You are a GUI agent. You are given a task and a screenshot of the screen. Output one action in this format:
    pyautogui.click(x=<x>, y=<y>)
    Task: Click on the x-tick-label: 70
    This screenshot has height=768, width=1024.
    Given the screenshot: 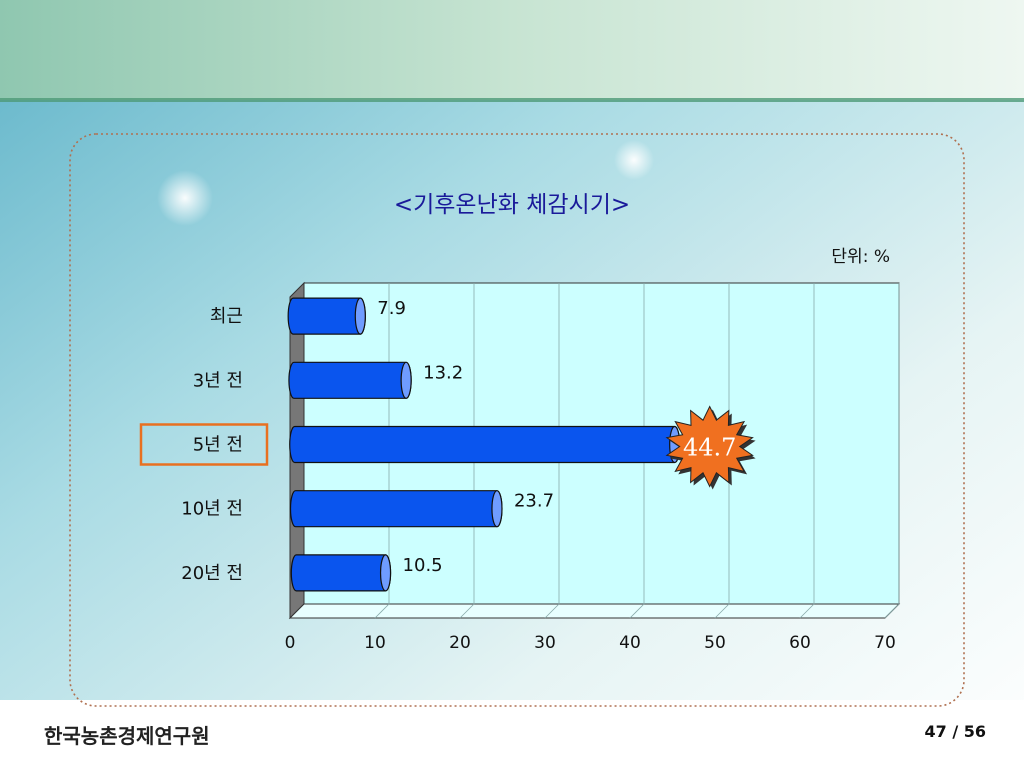 What is the action you would take?
    pyautogui.click(x=885, y=643)
    